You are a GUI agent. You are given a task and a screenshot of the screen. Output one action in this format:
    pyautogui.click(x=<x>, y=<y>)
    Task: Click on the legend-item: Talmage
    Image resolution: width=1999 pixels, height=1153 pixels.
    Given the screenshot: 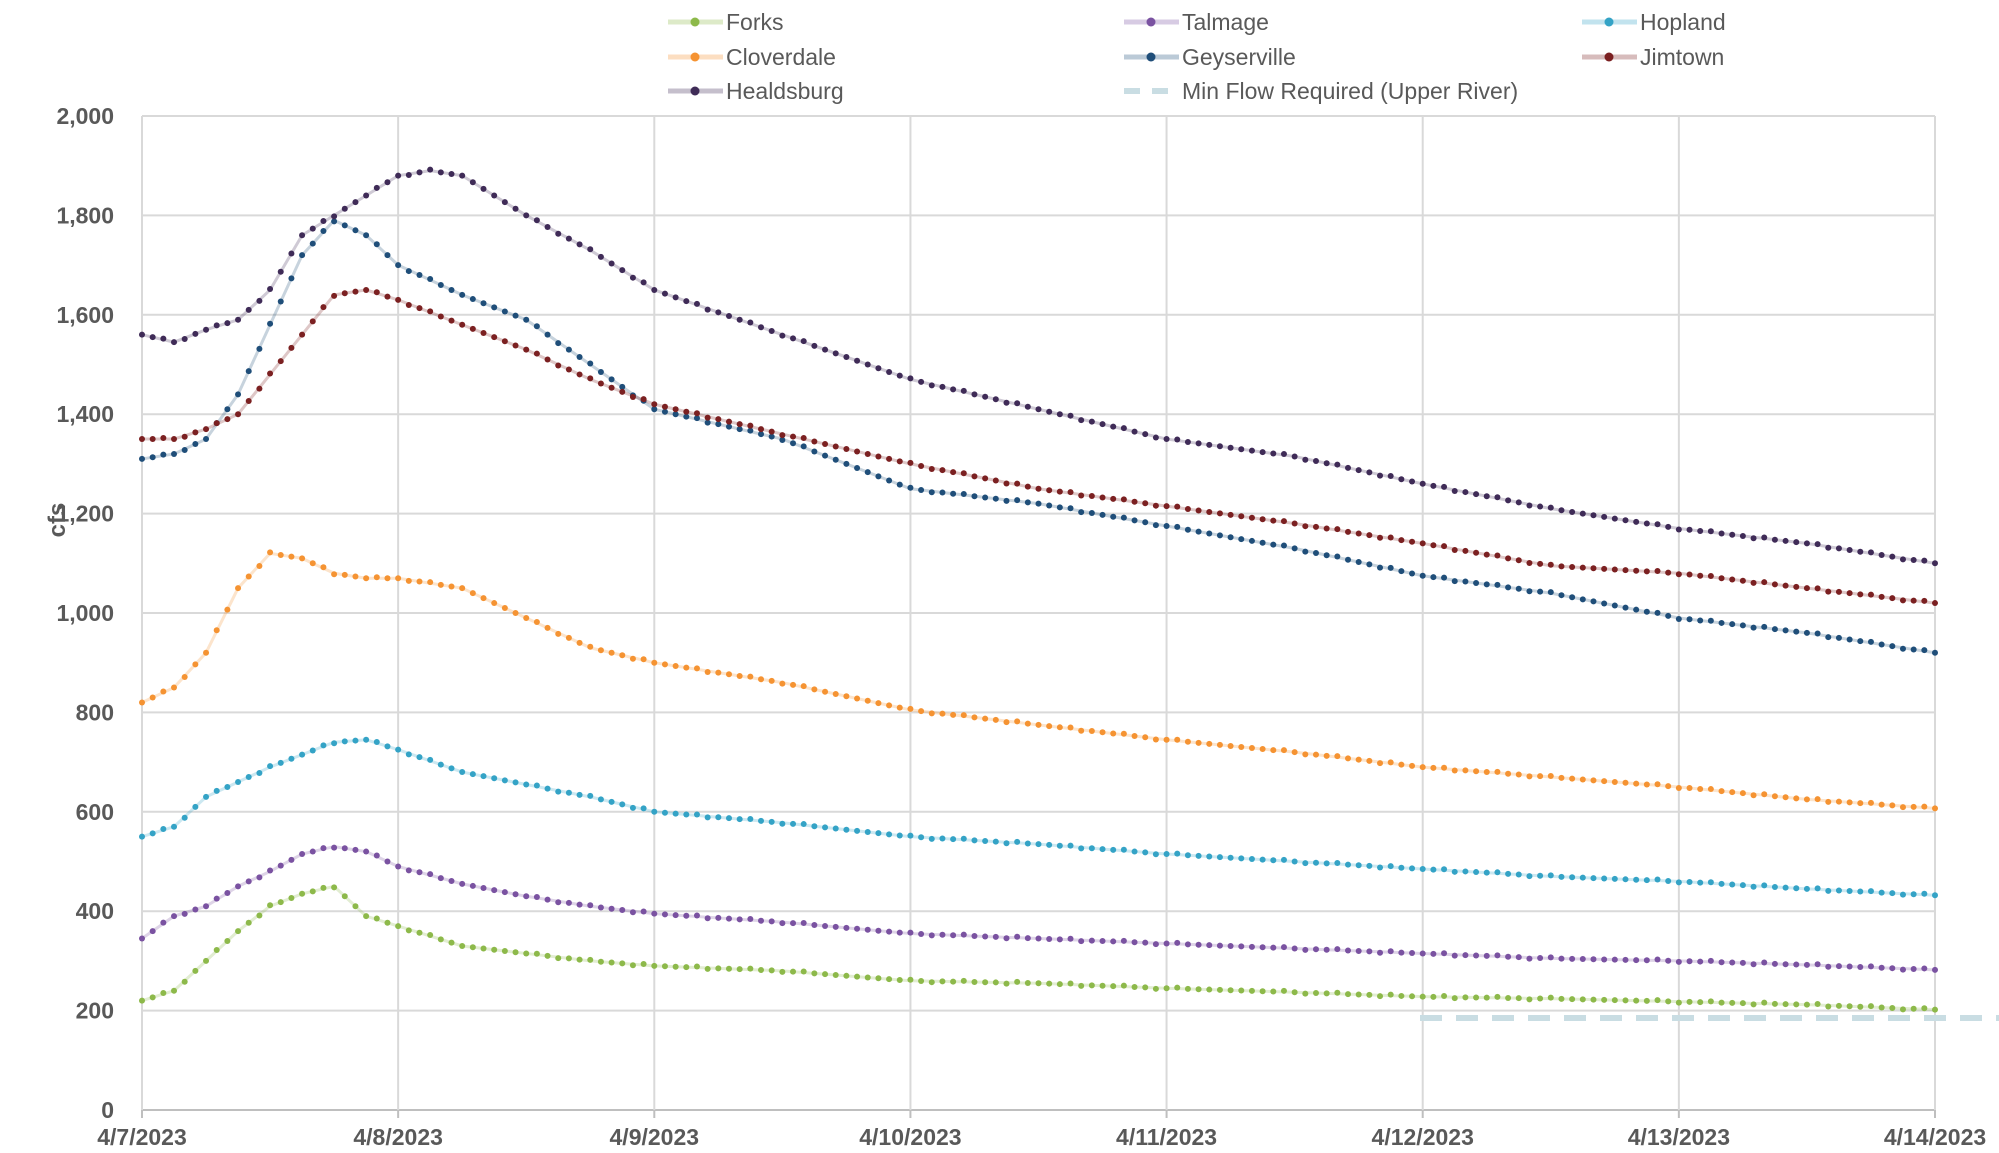 What is the action you would take?
    pyautogui.click(x=1196, y=22)
    